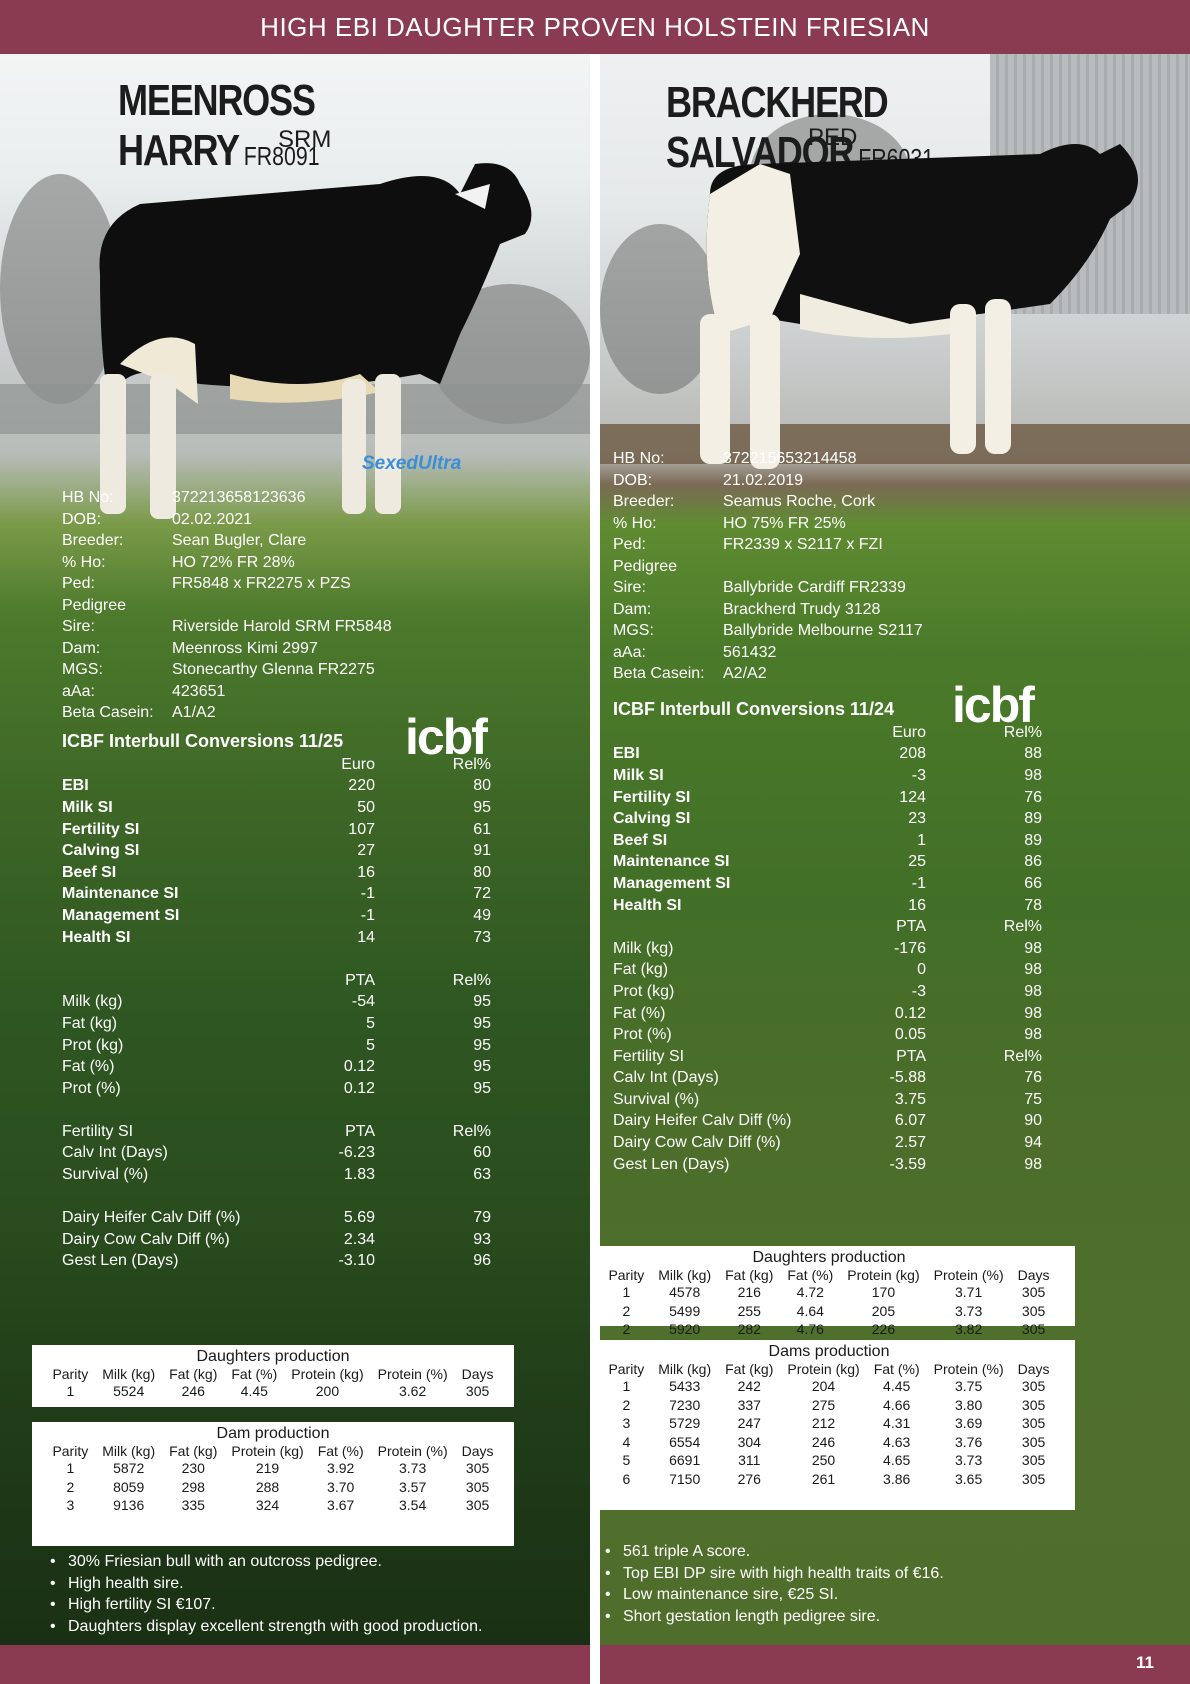 The image size is (1190, 1684). Describe the element at coordinates (117, 713) in the screenshot. I see `info-label: Beta Casein:` at that location.